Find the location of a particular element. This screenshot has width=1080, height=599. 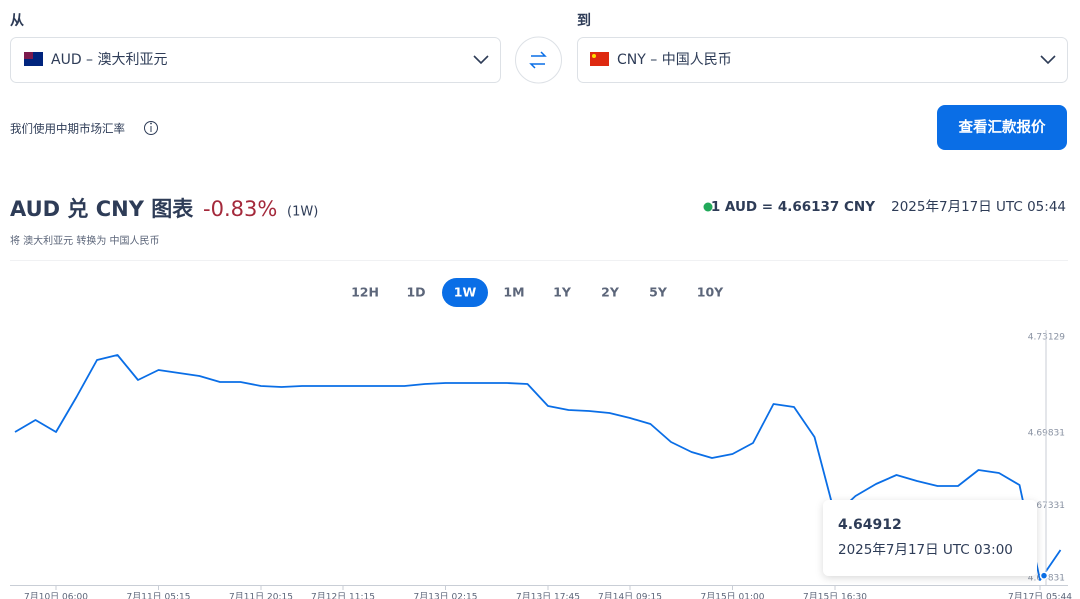

period-tab: 1M is located at coordinates (513, 292).